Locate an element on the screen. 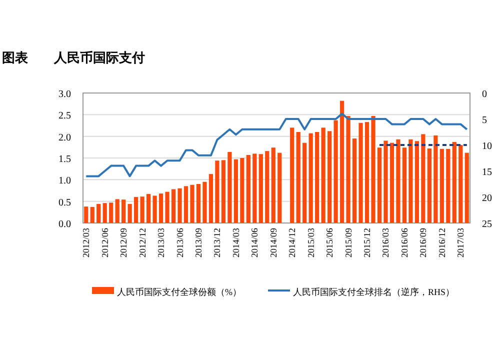  x-tick-label: 2014/06 is located at coordinates (255, 243).